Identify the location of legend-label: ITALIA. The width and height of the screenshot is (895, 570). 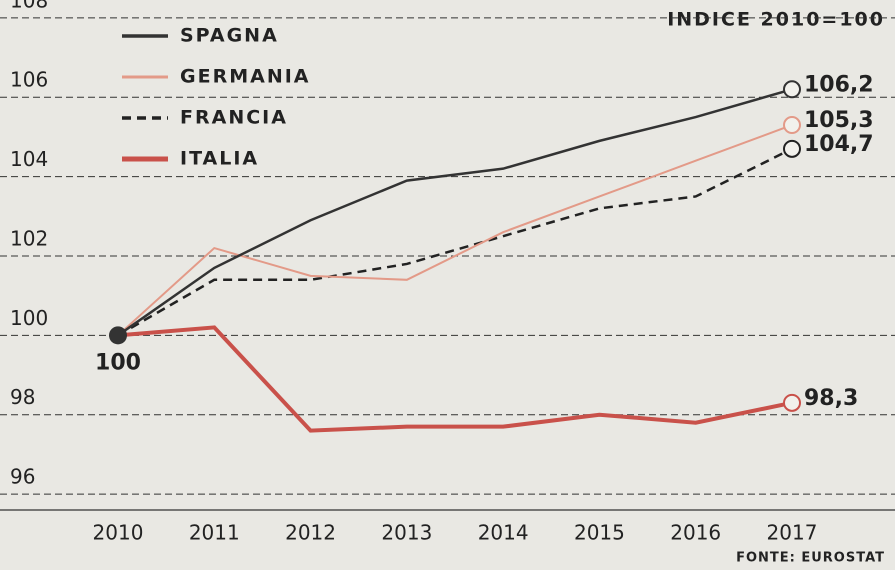
(219, 159).